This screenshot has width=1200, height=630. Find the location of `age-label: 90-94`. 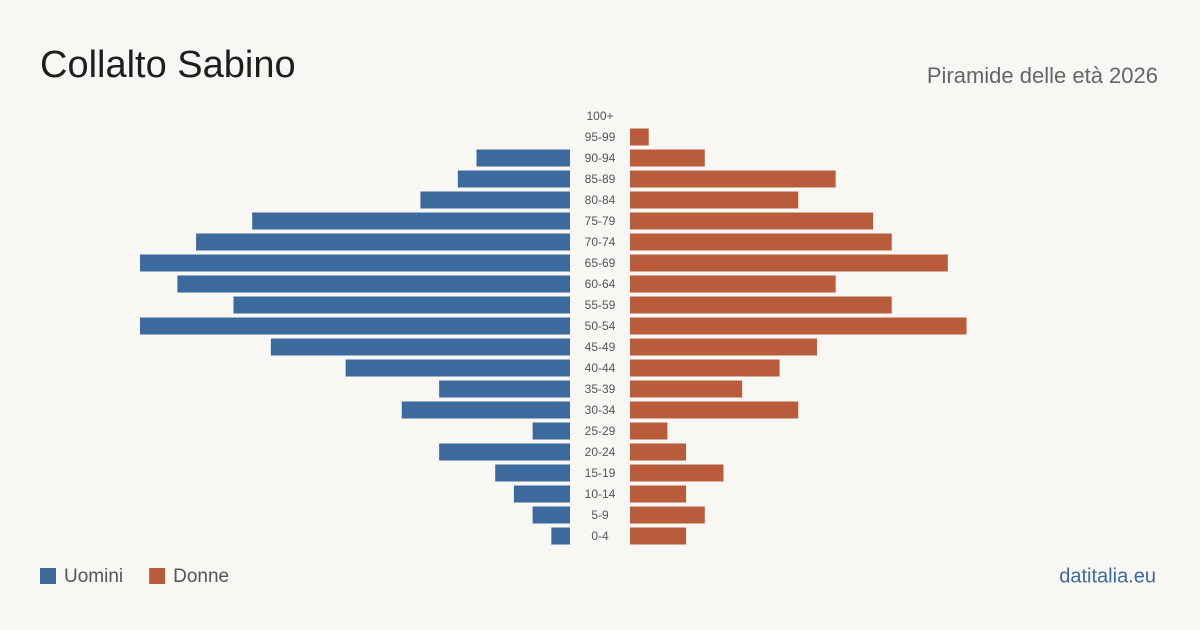

age-label: 90-94 is located at coordinates (600, 158).